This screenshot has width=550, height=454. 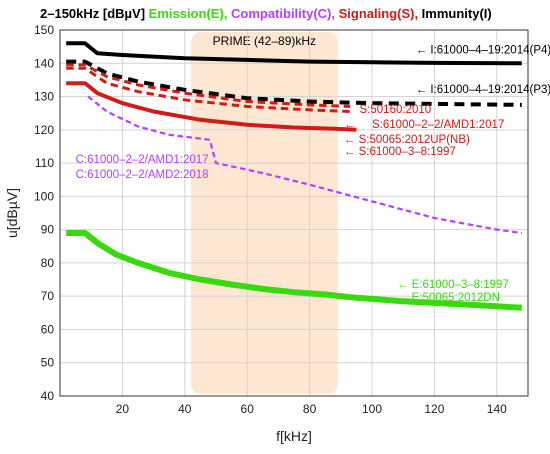 What do you see at coordinates (48, 230) in the screenshot?
I see `y-tick-label: 90` at bounding box center [48, 230].